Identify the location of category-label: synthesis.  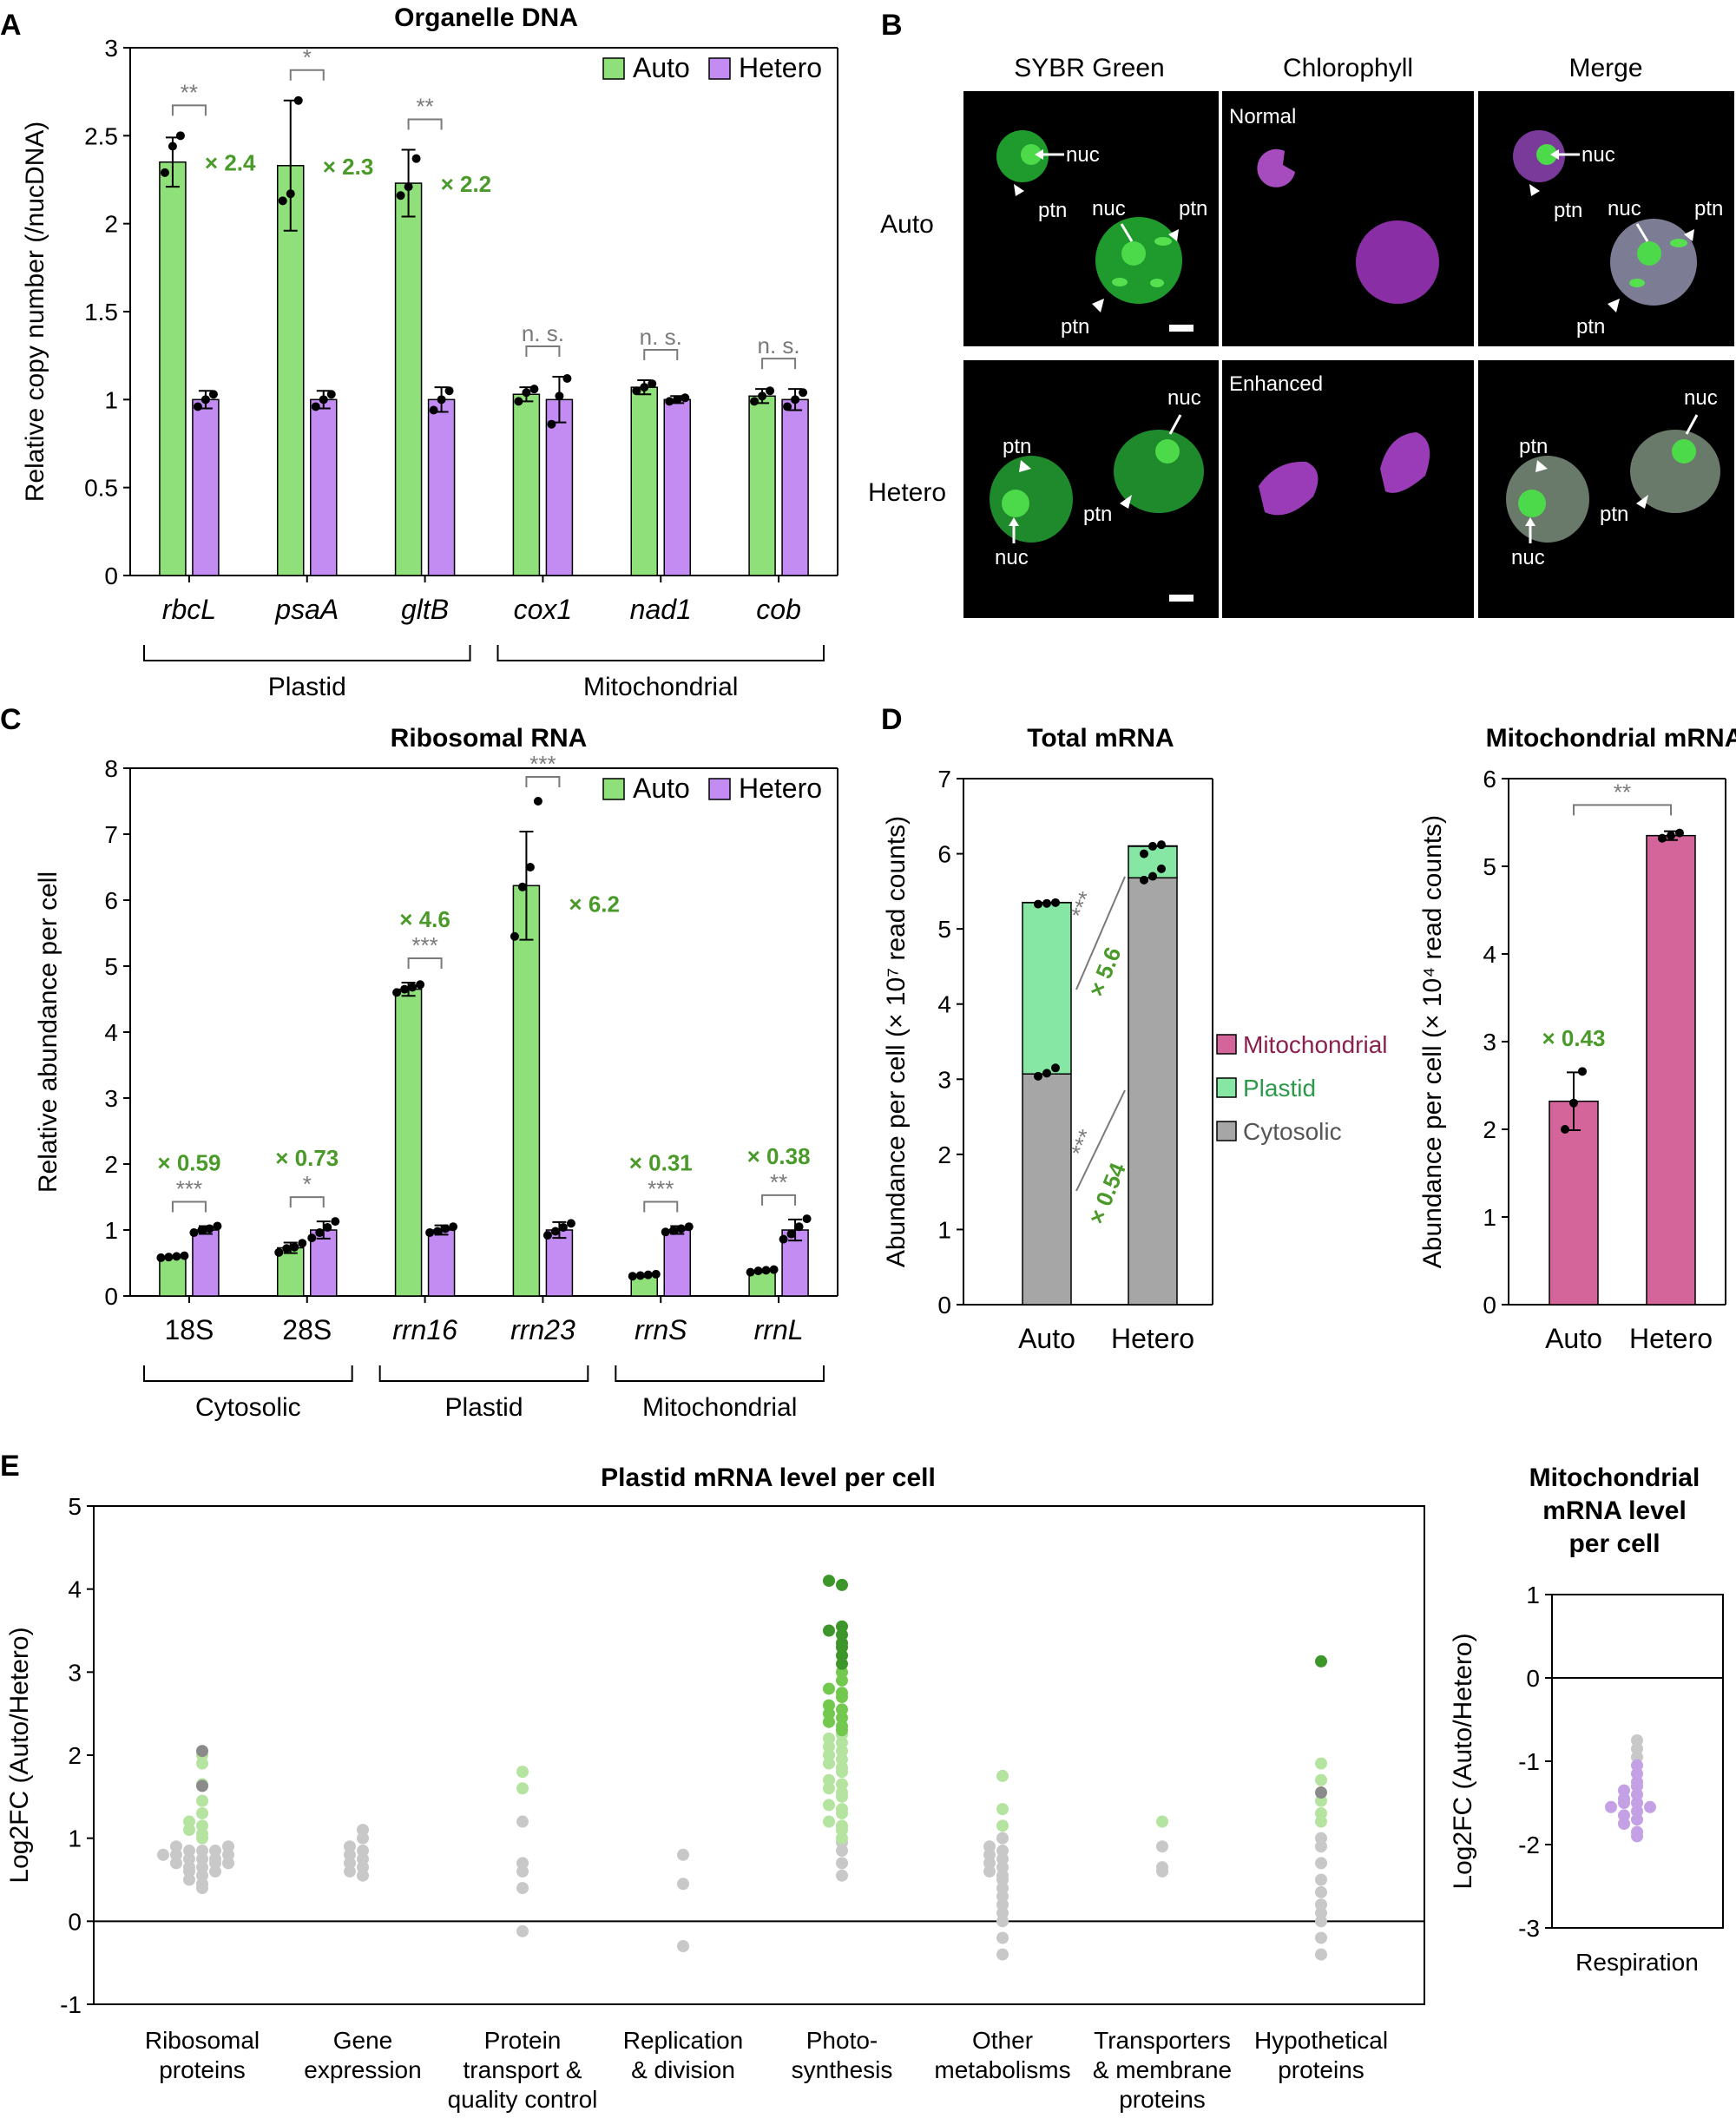
(842, 2069).